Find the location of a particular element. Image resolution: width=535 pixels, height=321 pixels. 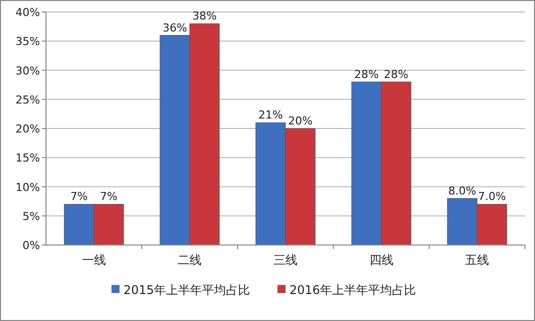

x-tick-label: 四线 is located at coordinates (381, 260).